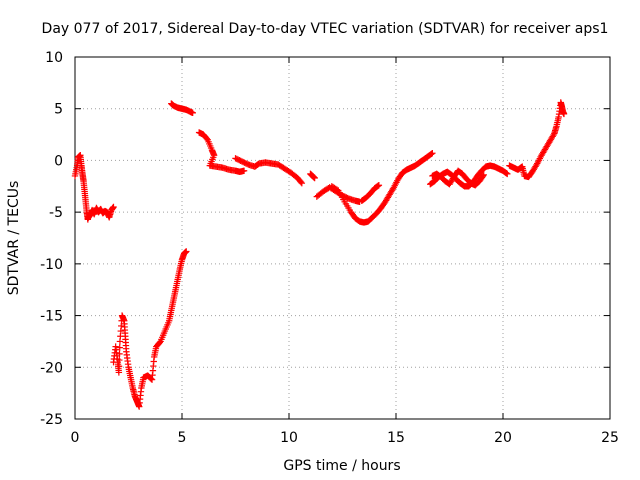 Image resolution: width=640 pixels, height=480 pixels. I want to click on y-tick-label: 5, so click(58, 110).